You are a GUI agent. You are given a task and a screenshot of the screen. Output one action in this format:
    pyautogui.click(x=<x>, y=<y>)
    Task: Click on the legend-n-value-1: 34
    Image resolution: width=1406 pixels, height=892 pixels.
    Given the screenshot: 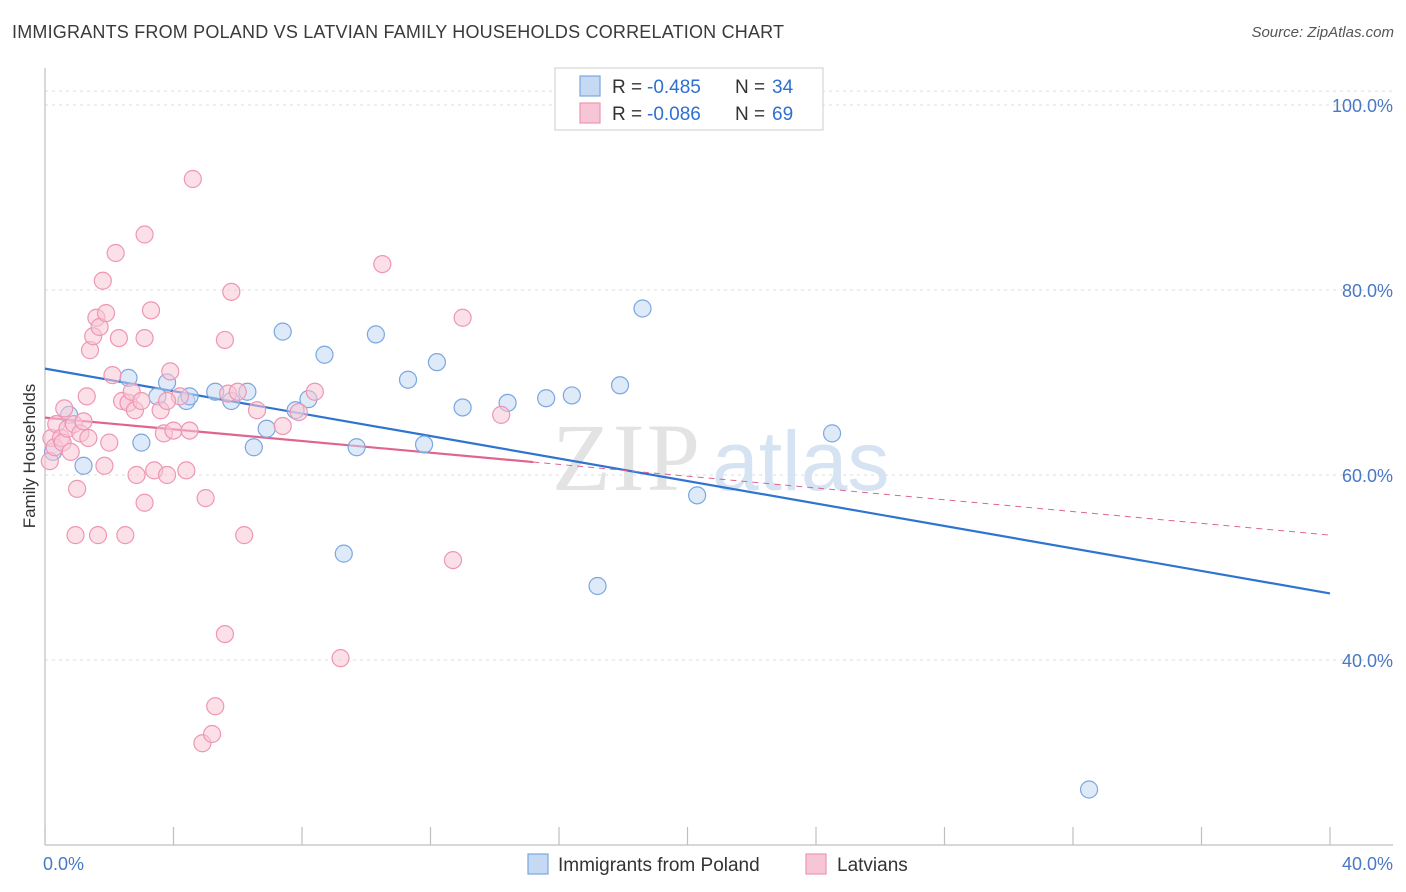 What is the action you would take?
    pyautogui.click(x=783, y=87)
    